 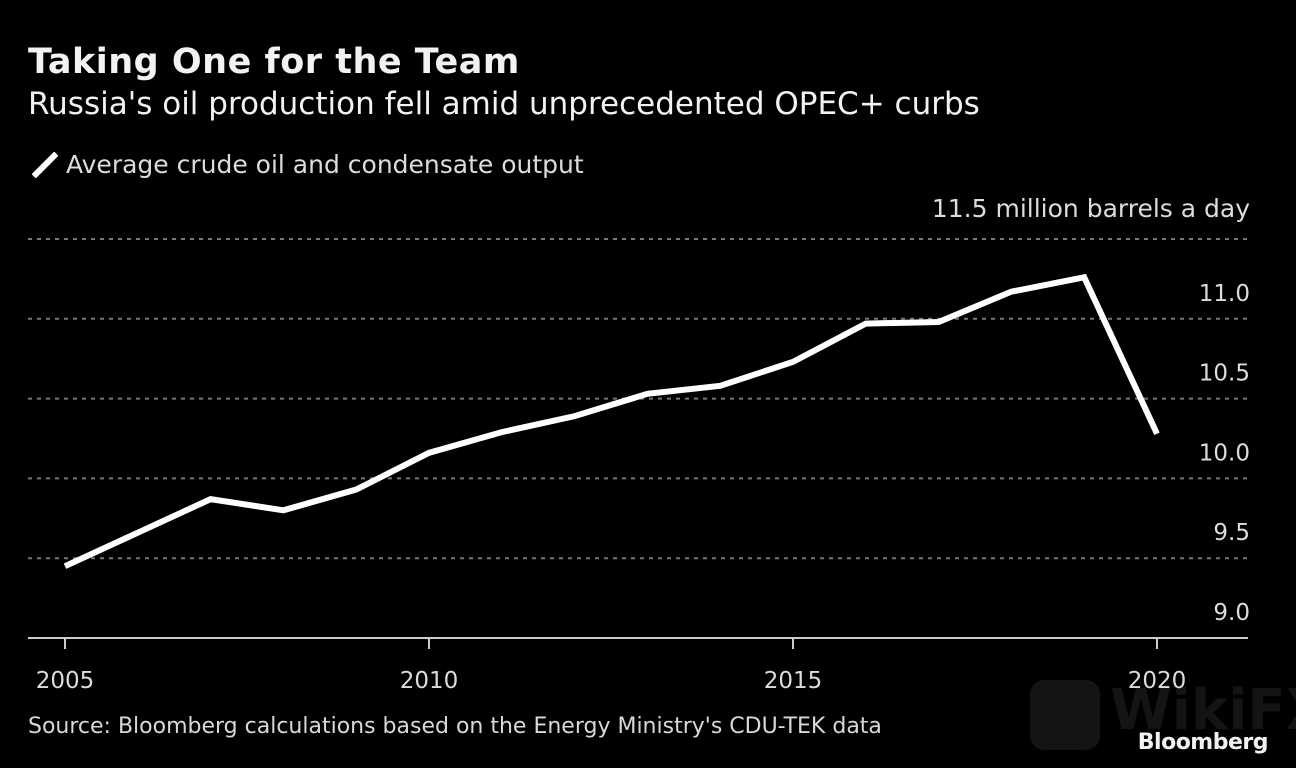 What do you see at coordinates (638, 665) in the screenshot?
I see `x-axis: 2005 2010 2015 2020` at bounding box center [638, 665].